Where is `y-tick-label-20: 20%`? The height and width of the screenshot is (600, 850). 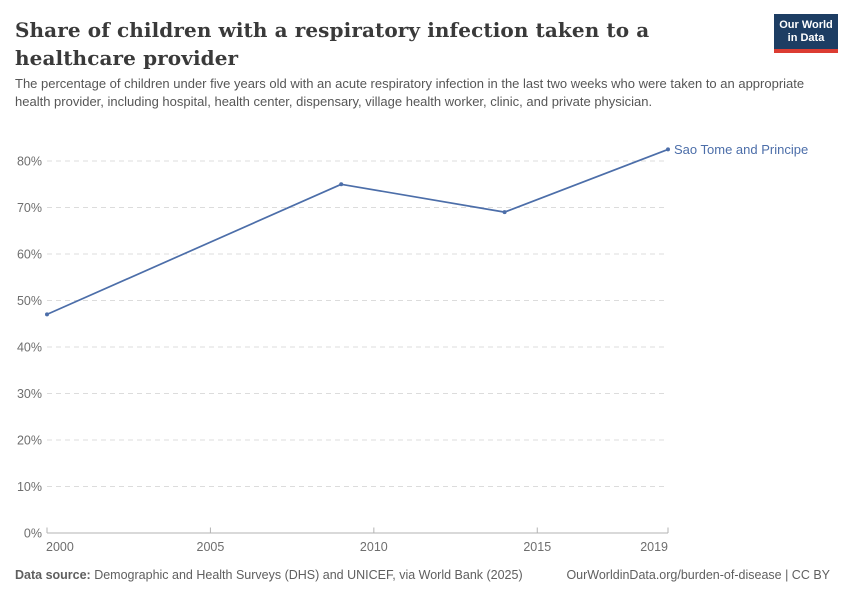
y-tick-label-20: 20% is located at coordinates (29, 441).